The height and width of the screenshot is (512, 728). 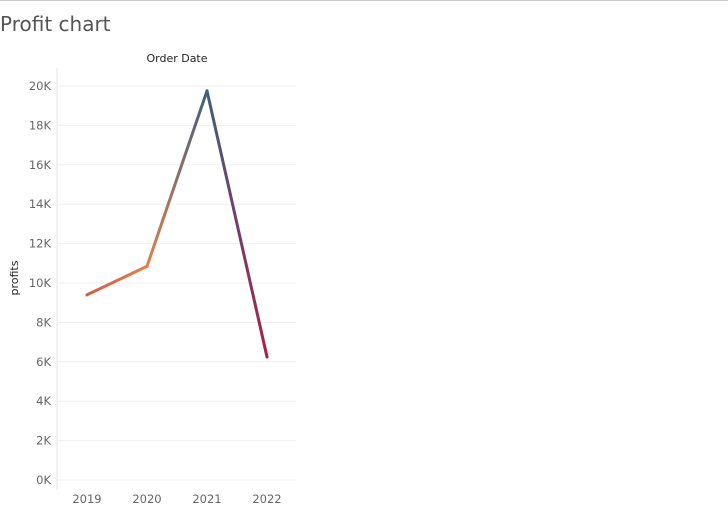 I want to click on x-tick-label: 2022, so click(x=266, y=499).